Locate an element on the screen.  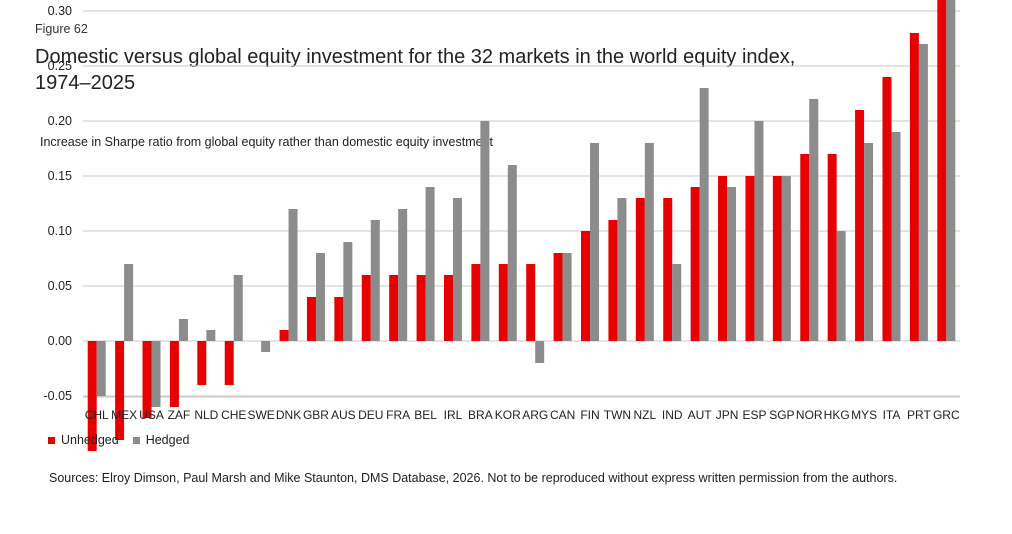
bar-hedged-deu is located at coordinates (375, 280).